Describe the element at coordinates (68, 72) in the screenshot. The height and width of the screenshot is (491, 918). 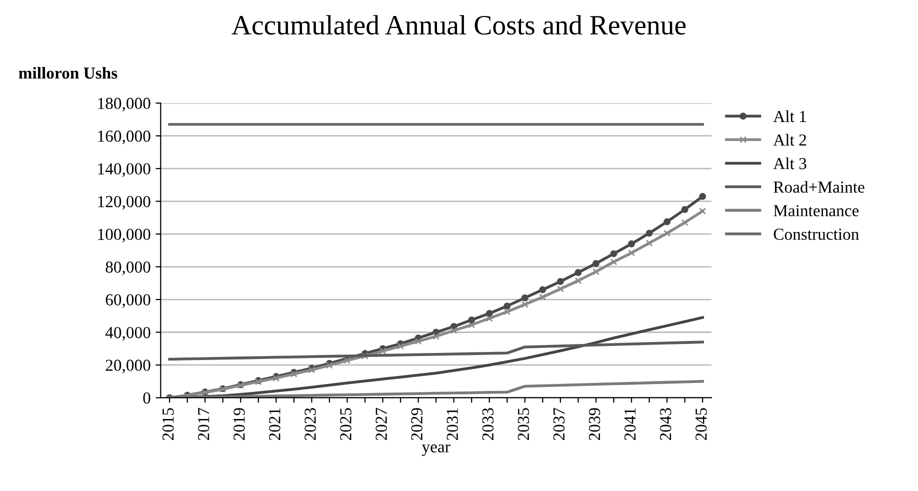
I see `y-axis-title: milloron Ushs` at that location.